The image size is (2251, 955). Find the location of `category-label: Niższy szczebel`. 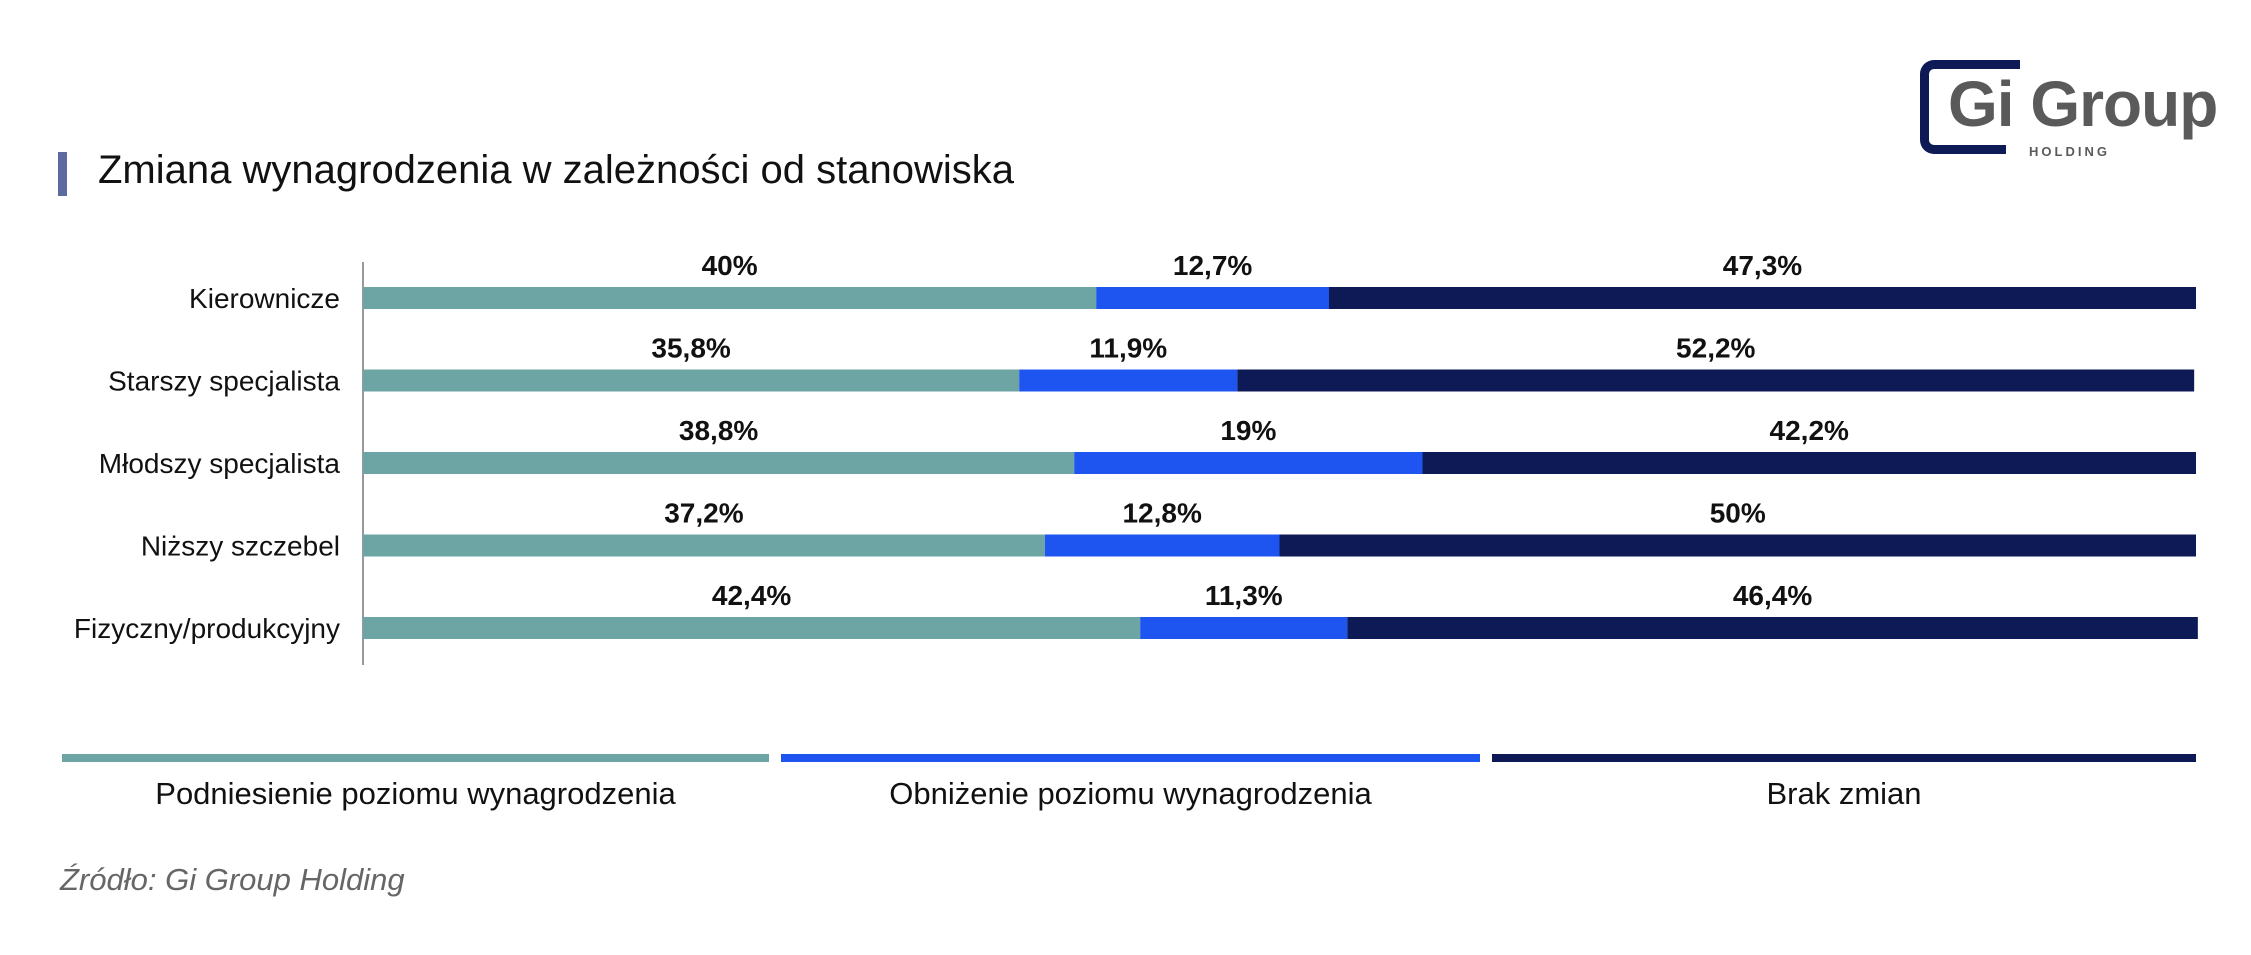

category-label: Niższy szczebel is located at coordinates (240, 546).